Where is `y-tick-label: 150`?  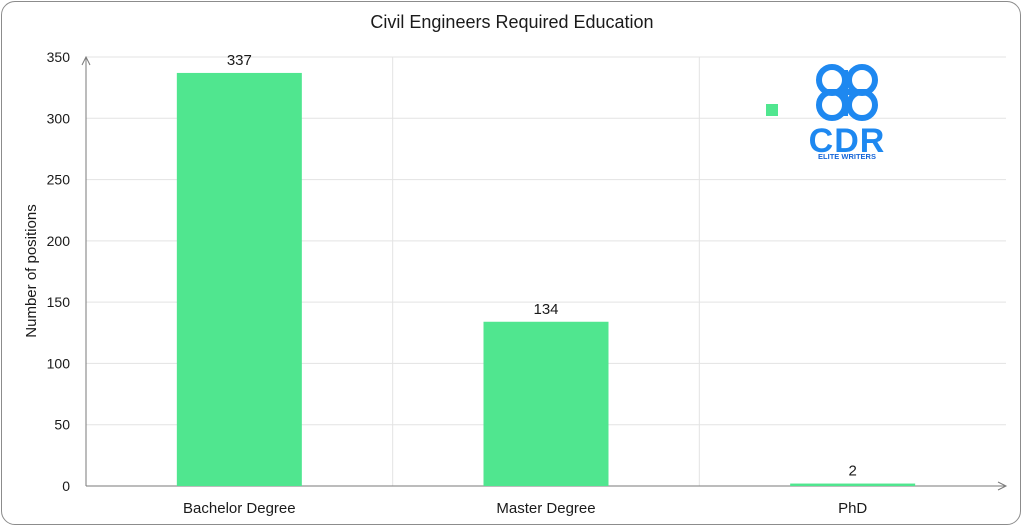 y-tick-label: 150 is located at coordinates (59, 302).